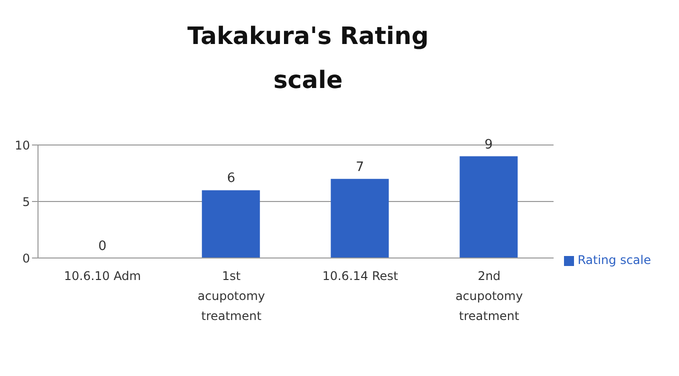 The width and height of the screenshot is (679, 376). What do you see at coordinates (22, 145) in the screenshot?
I see `y-tick-label: 10` at bounding box center [22, 145].